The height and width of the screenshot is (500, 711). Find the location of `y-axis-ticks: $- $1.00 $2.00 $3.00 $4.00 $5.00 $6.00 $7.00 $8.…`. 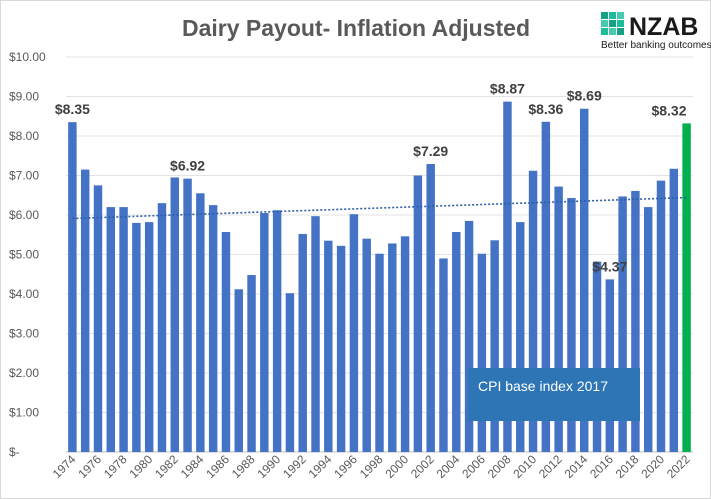

y-axis-ticks: $- $1.00 $2.00 $3.00 $4.00 $5.00 $6.00 $7.00 $8.… is located at coordinates (27, 254).